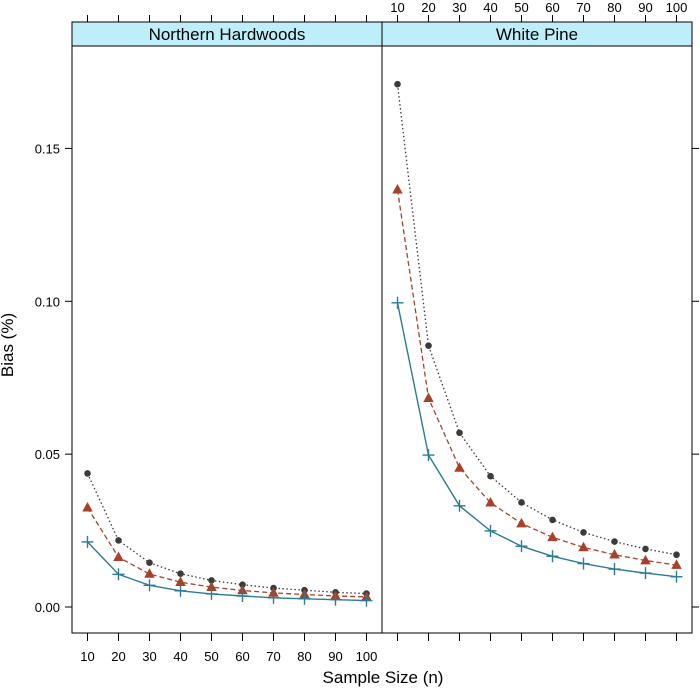 This screenshot has width=700, height=697. Describe the element at coordinates (87, 656) in the screenshot. I see `x-tick-label: 10` at that location.